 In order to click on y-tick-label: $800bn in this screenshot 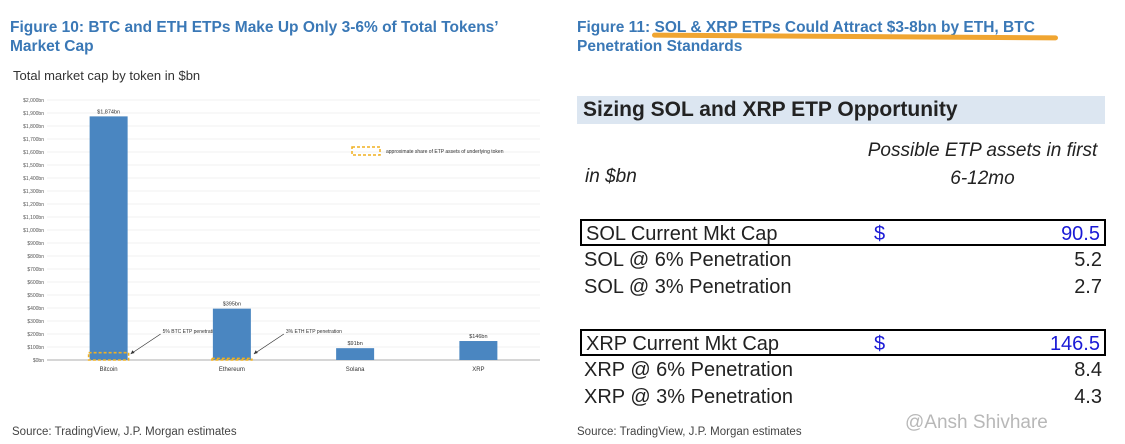, I will do `click(35, 257)`.